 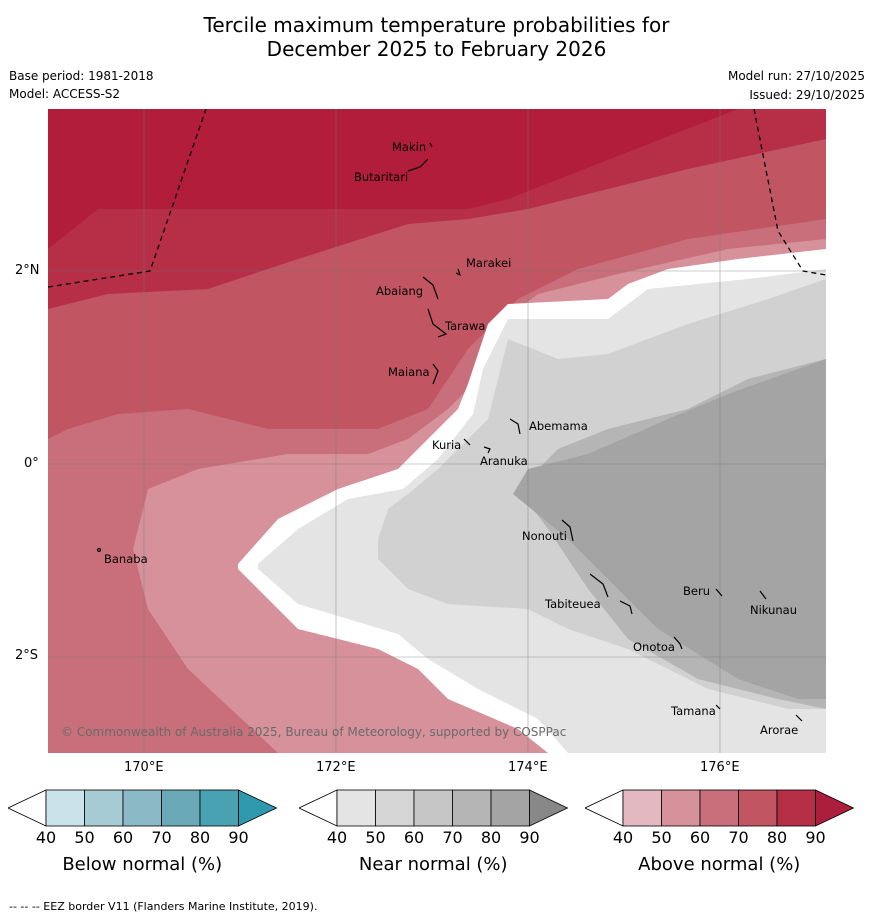 What do you see at coordinates (678, 643) in the screenshot?
I see `island-onotoa` at bounding box center [678, 643].